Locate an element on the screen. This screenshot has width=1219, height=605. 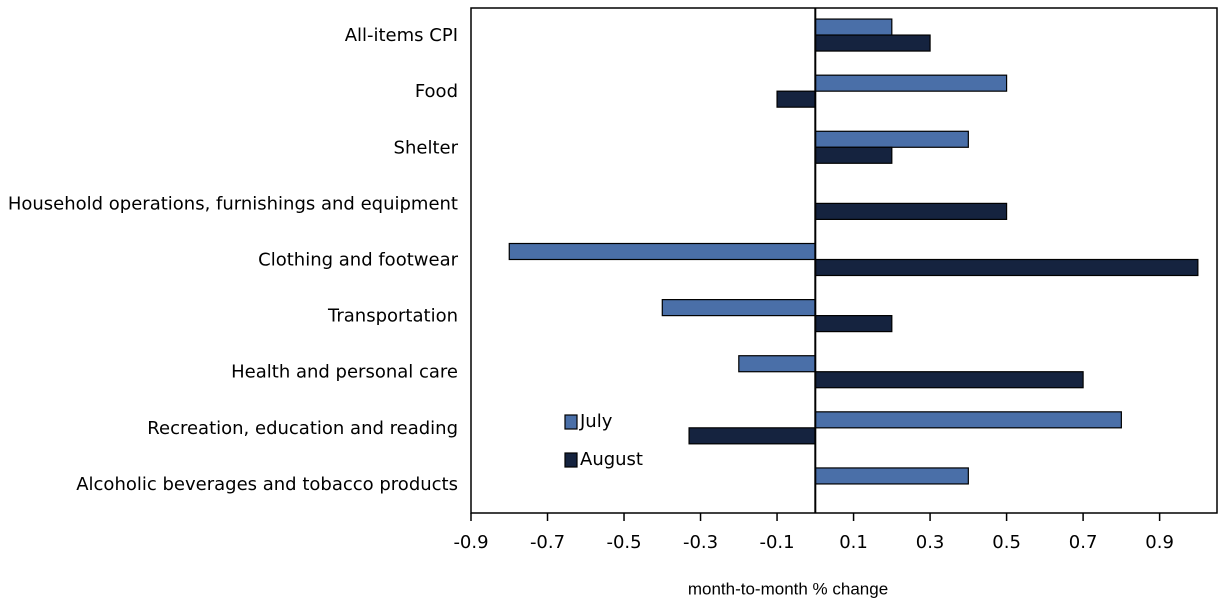
x-tick-label: -0.3 is located at coordinates (700, 542).